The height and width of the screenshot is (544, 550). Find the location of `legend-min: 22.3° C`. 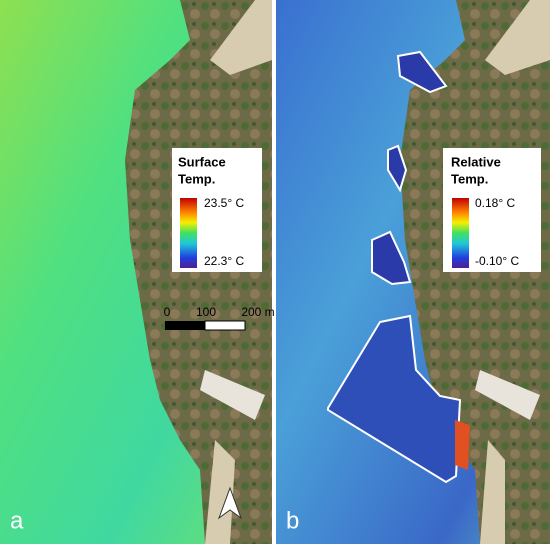

legend-min: 22.3° C is located at coordinates (224, 261).